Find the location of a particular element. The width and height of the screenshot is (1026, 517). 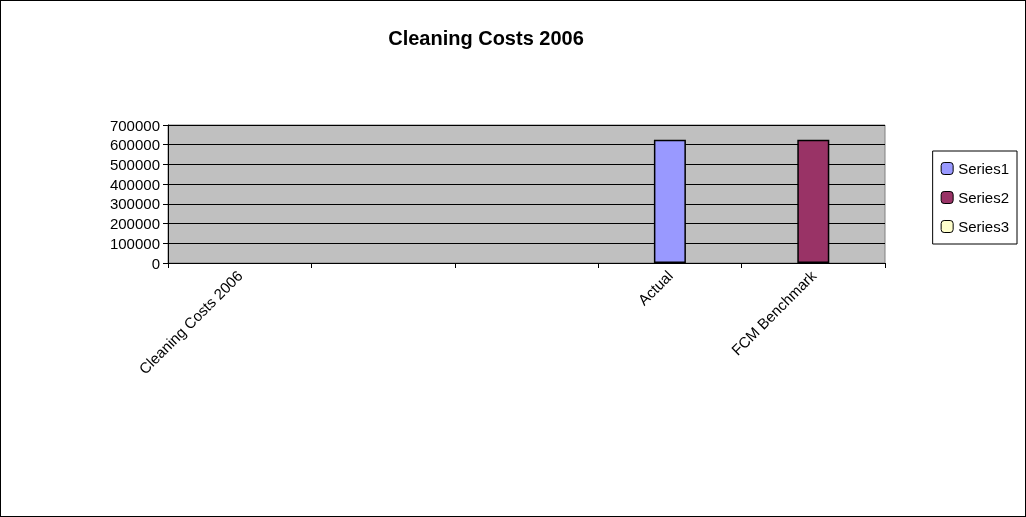

y-tick-label: 0 is located at coordinates (155, 263).